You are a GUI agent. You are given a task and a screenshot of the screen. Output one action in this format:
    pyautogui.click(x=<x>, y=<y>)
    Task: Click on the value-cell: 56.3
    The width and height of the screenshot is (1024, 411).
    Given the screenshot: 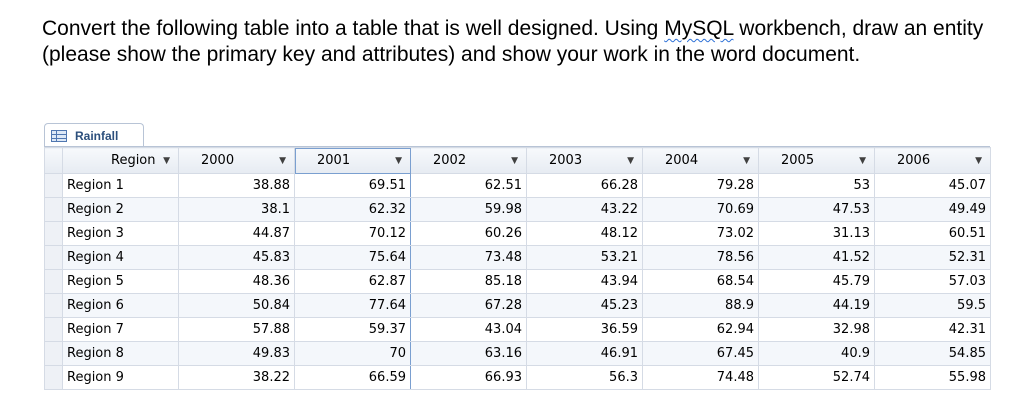 What is the action you would take?
    pyautogui.click(x=584, y=377)
    